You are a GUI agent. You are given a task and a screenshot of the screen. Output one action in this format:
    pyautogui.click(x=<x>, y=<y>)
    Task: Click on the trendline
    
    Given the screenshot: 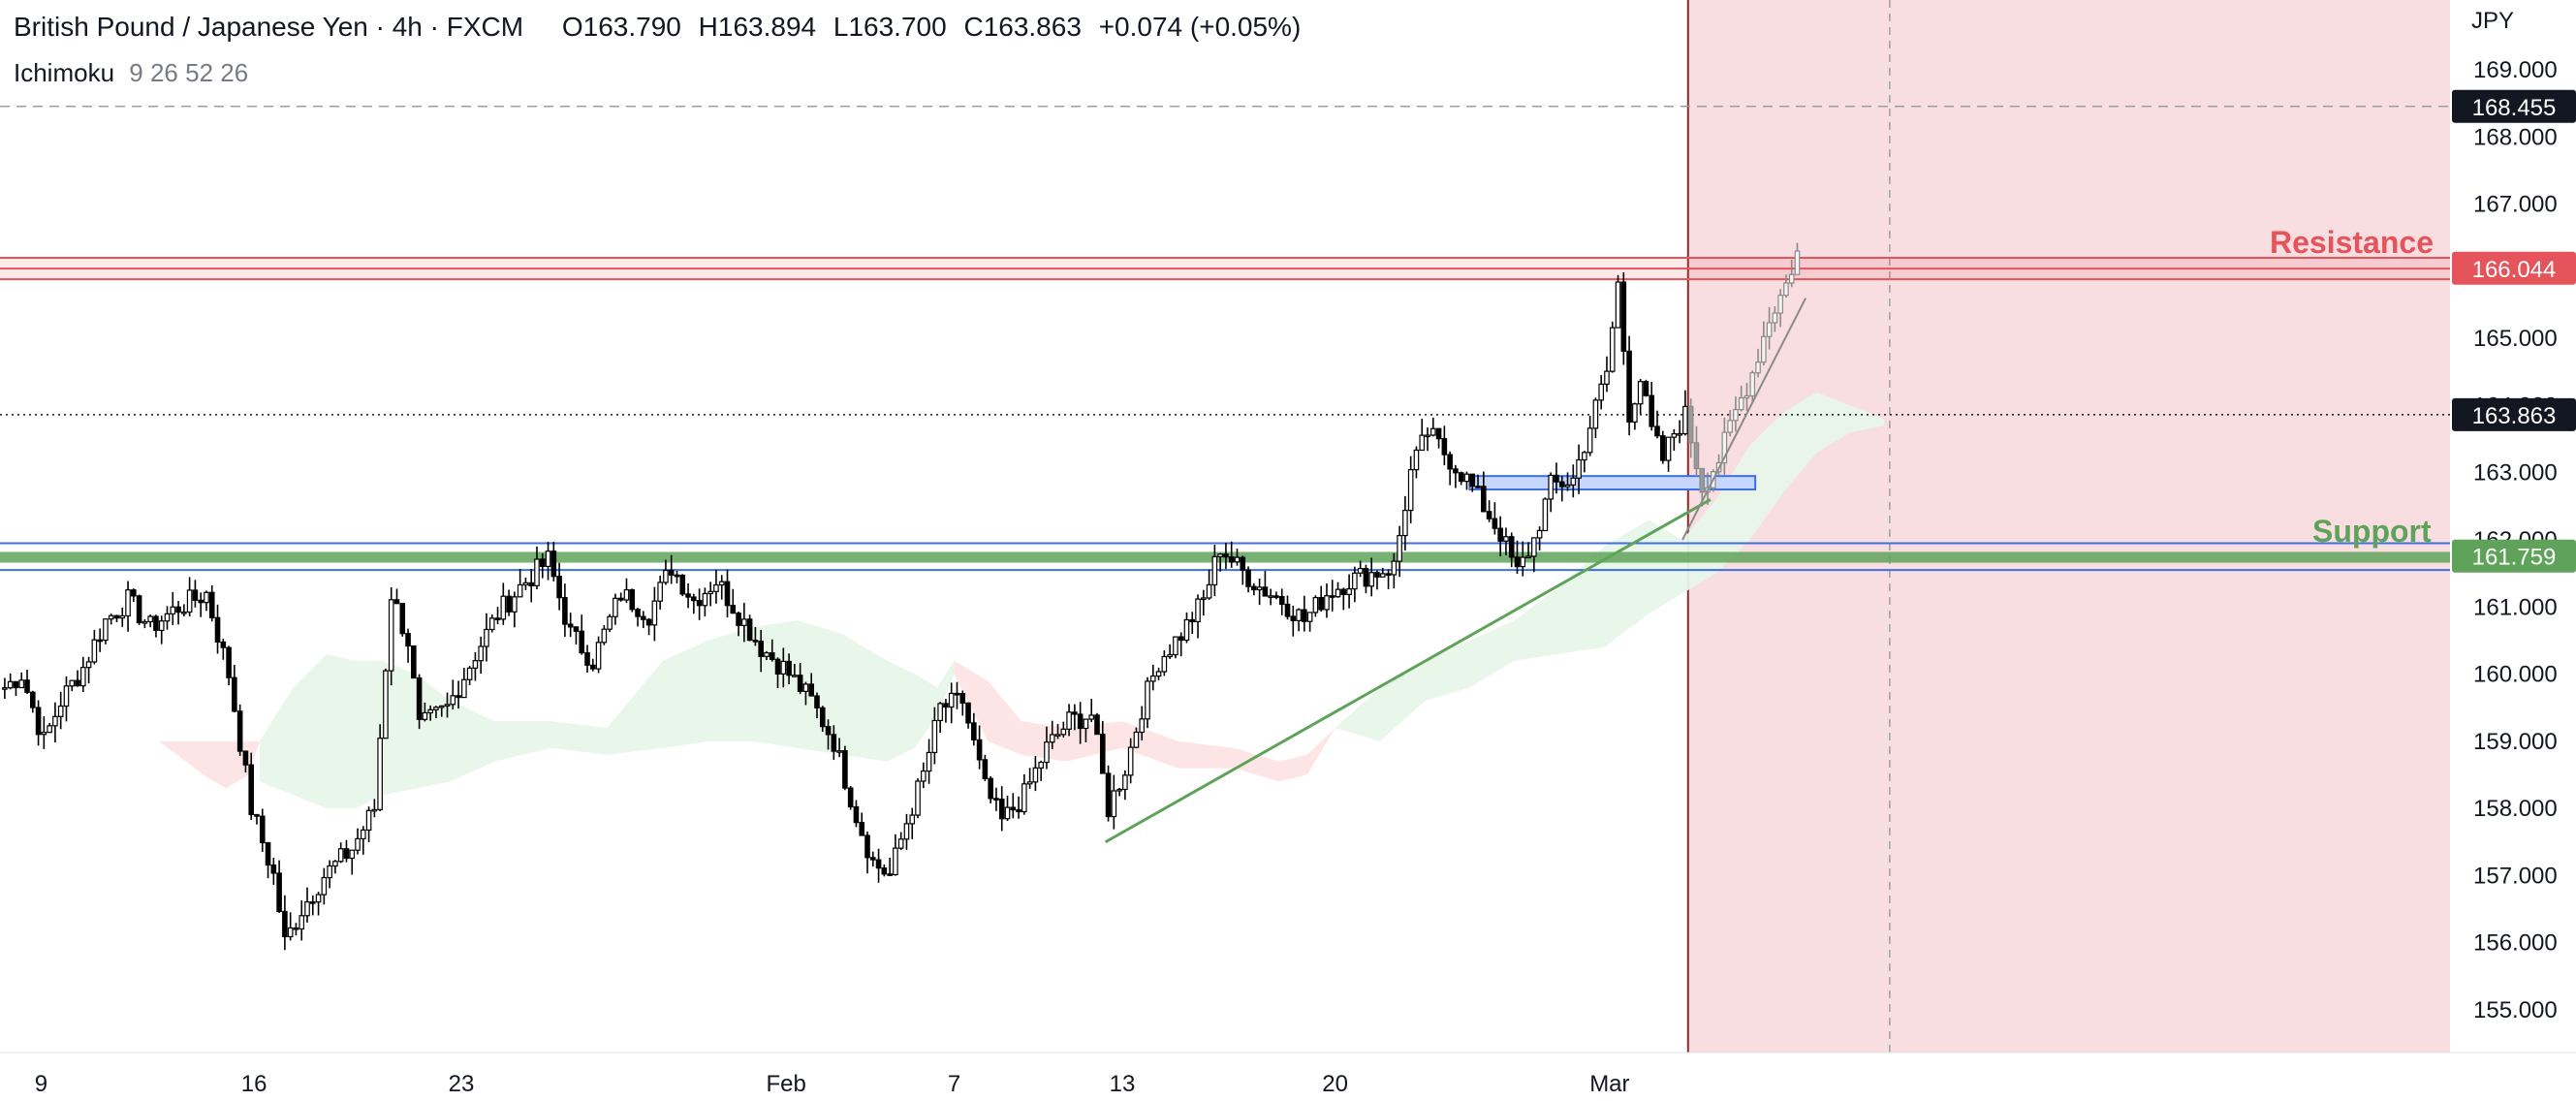 What is the action you would take?
    pyautogui.click(x=1455, y=571)
    